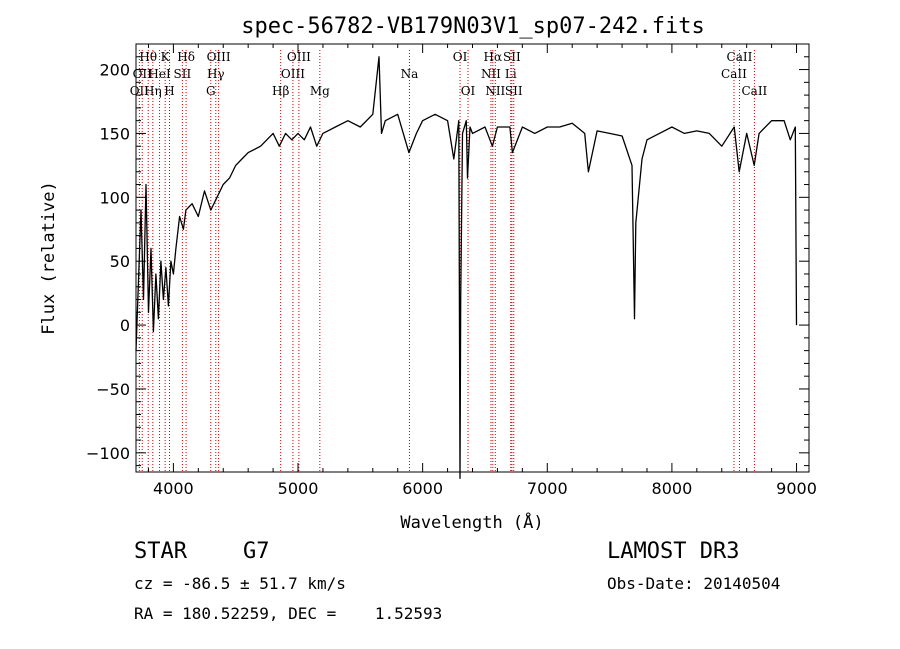 This screenshot has width=900, height=649. What do you see at coordinates (240, 583) in the screenshot?
I see `redshift-text: cz = -86.5 ± 51.7 km/s` at bounding box center [240, 583].